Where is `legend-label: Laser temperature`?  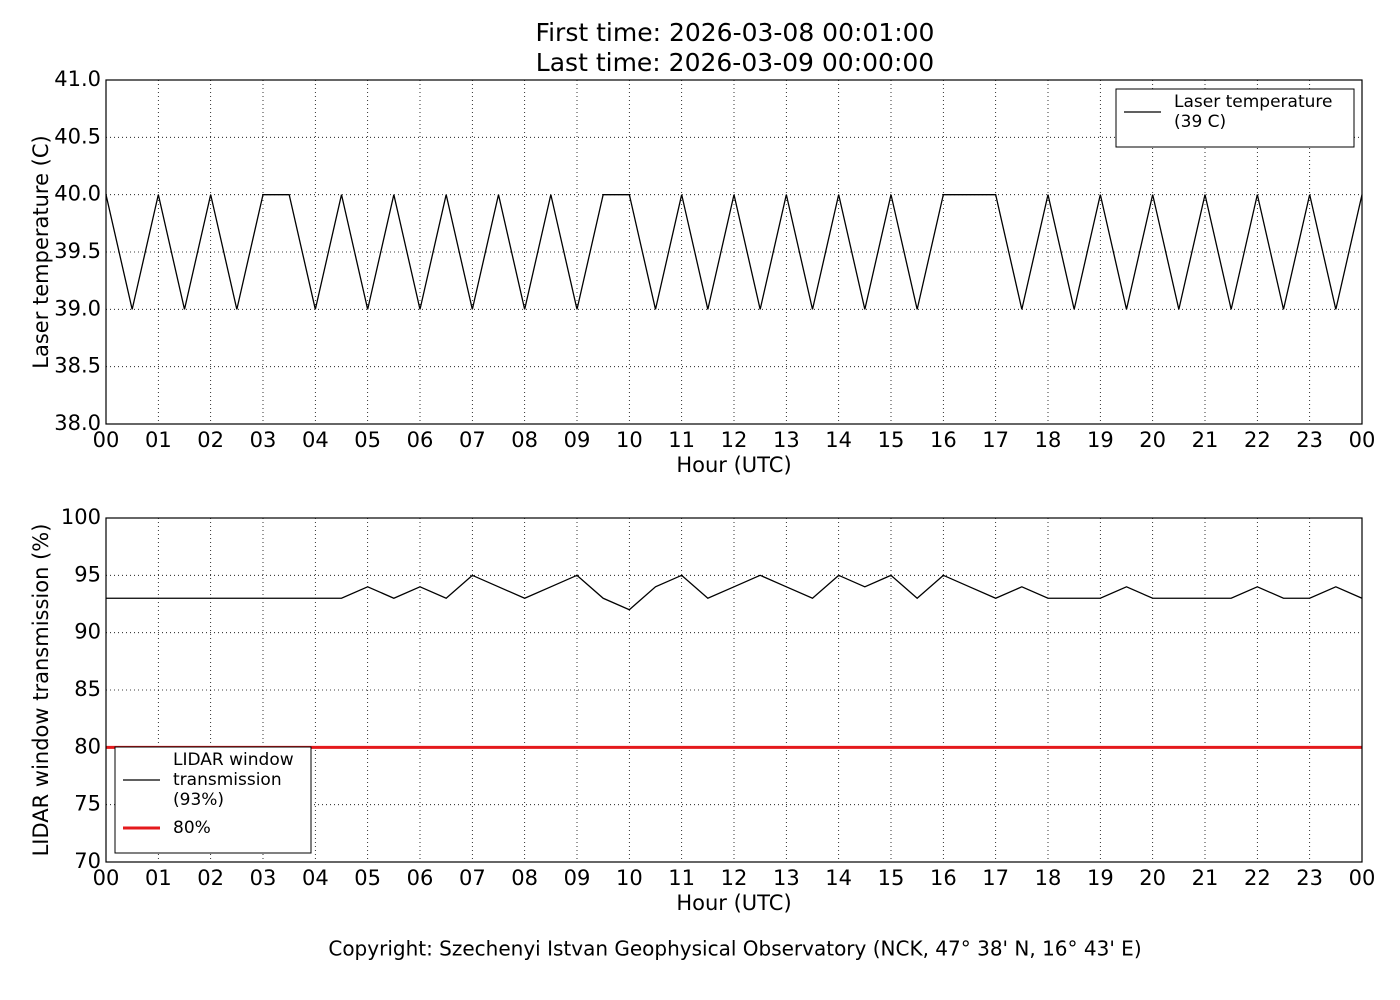 legend-label: Laser temperature is located at coordinates (1253, 102).